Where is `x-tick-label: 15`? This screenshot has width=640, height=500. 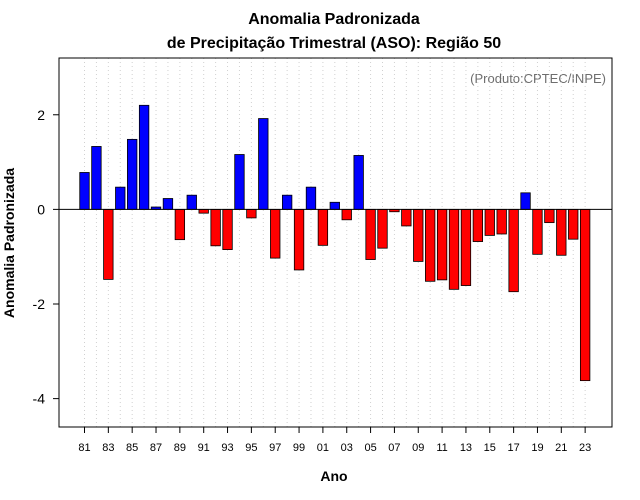
x-tick-label: 15 is located at coordinates (490, 448).